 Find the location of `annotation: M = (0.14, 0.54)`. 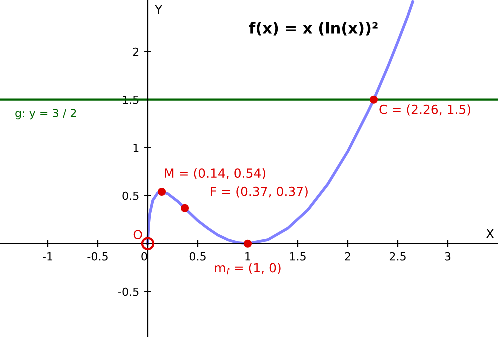

annotation: M = (0.14, 0.54) is located at coordinates (215, 174).